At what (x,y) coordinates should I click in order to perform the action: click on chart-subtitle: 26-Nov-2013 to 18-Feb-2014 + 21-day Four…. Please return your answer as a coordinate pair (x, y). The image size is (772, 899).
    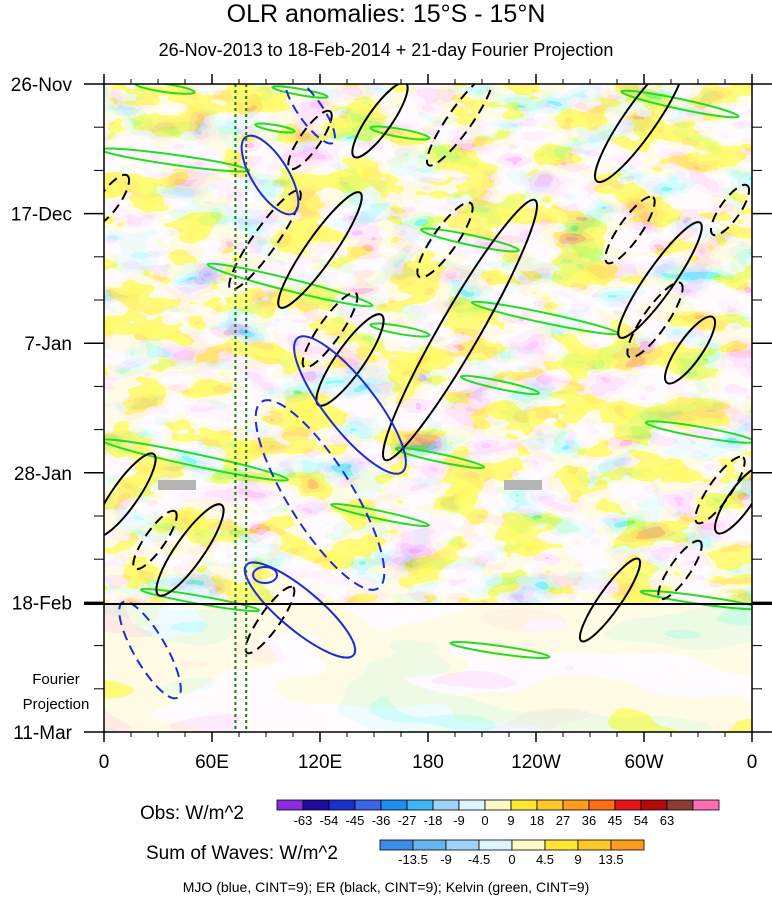
    Looking at the image, I should click on (386, 50).